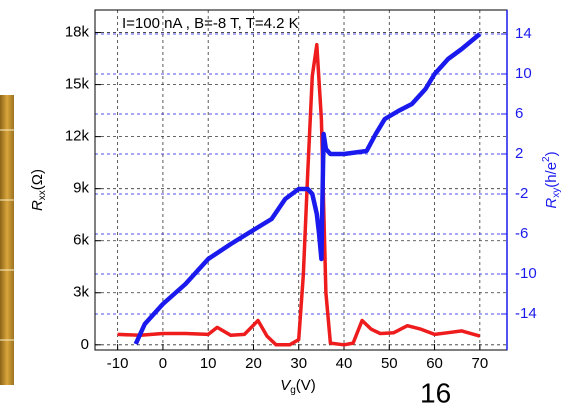 This screenshot has height=409, width=578. I want to click on y-tick-label: 3k, so click(81, 292).